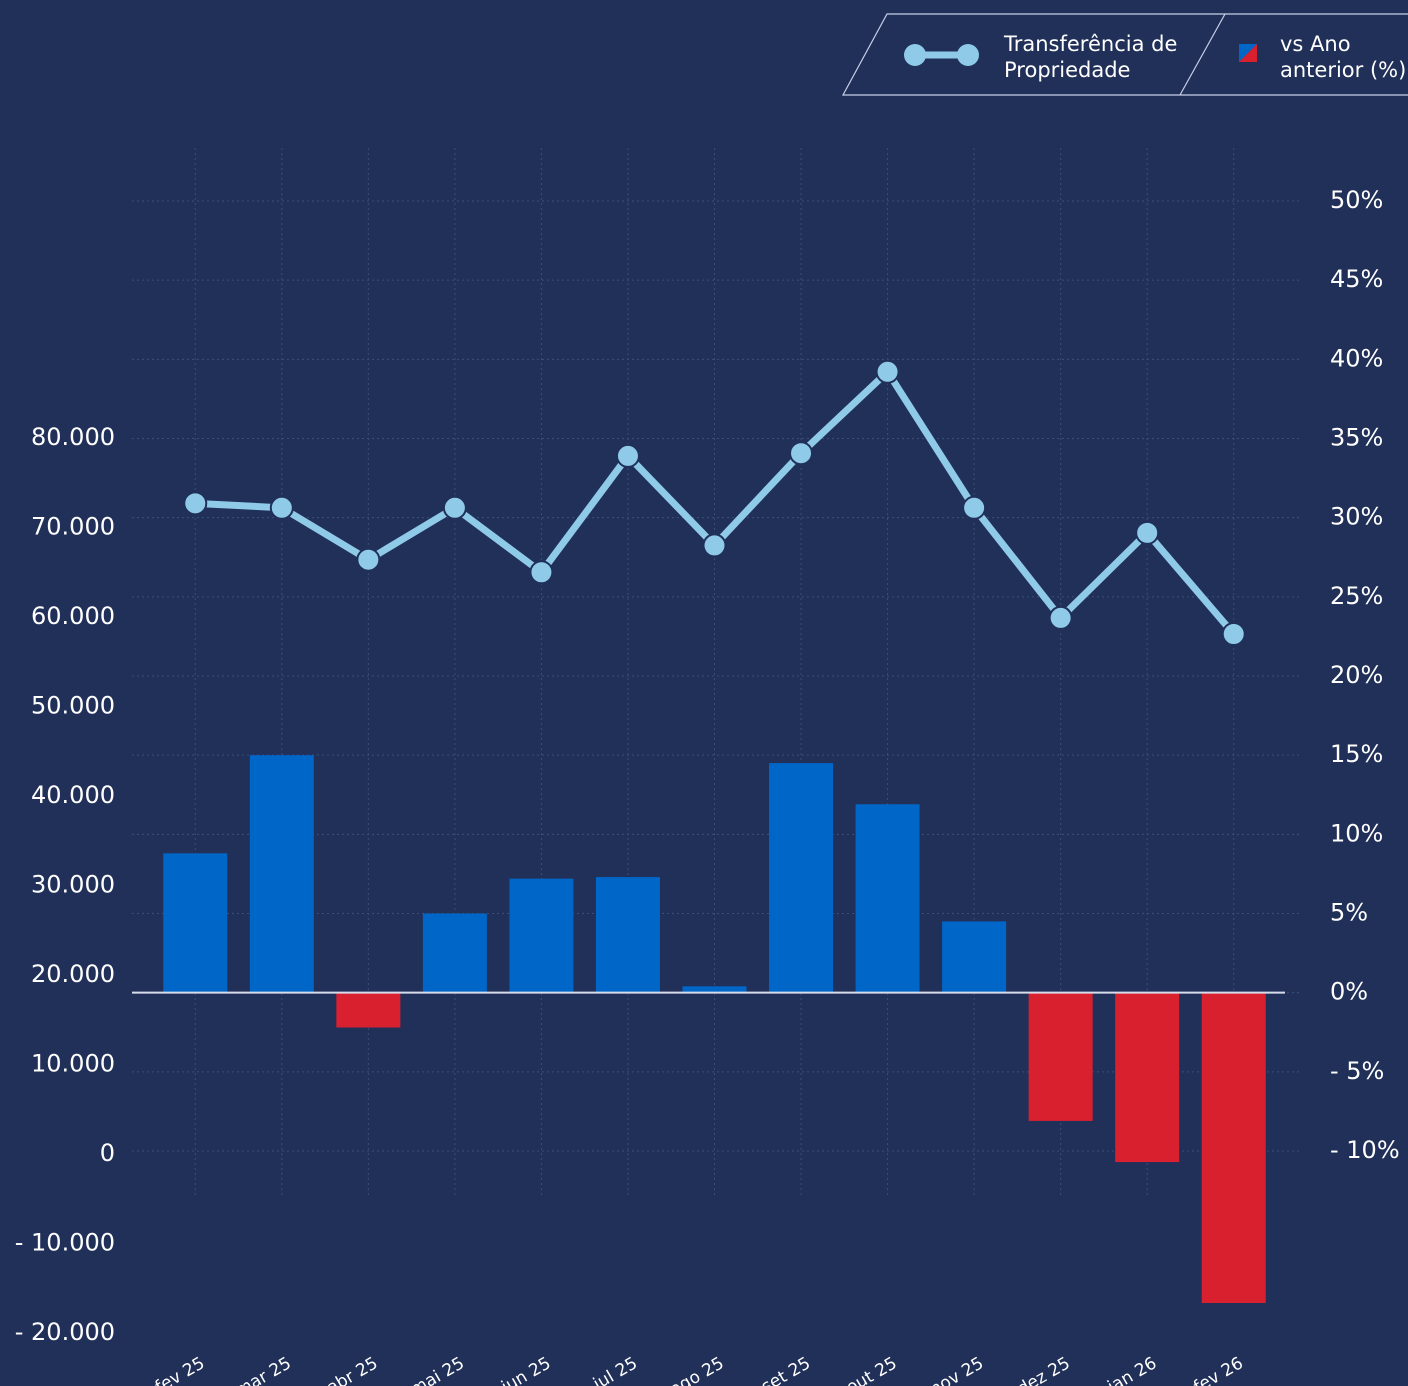 This screenshot has width=1408, height=1386. What do you see at coordinates (1202, 54) in the screenshot?
I see `legend-divider` at bounding box center [1202, 54].